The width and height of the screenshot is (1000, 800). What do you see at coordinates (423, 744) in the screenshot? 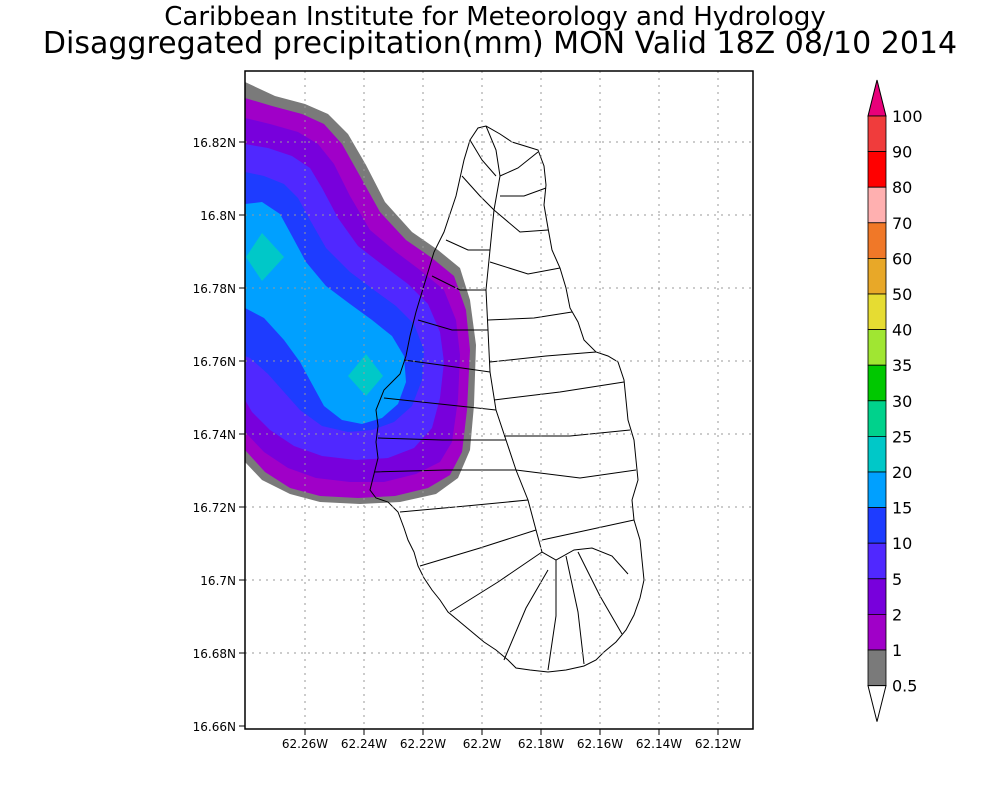
I see `lon-label: 62.22W` at bounding box center [423, 744].